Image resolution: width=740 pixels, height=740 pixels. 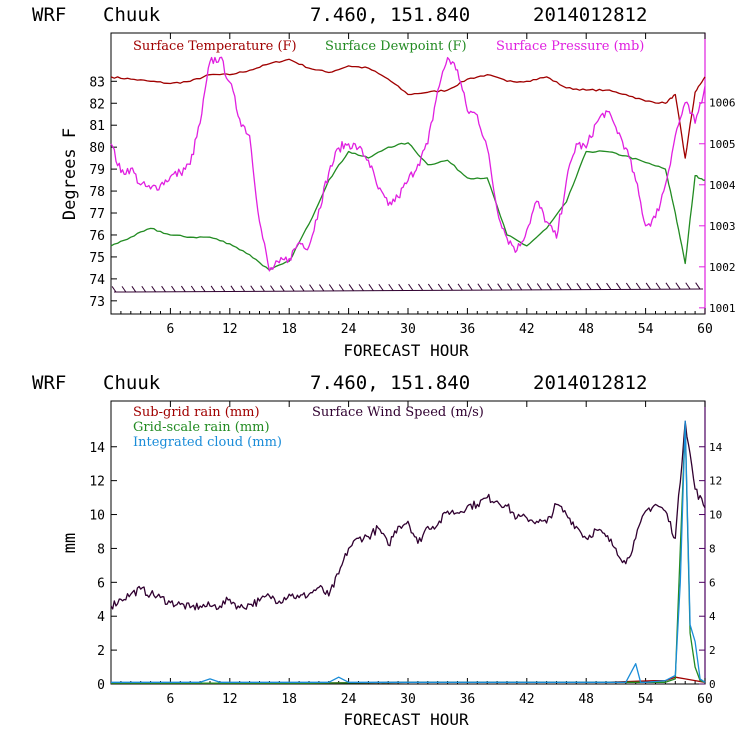 What do you see at coordinates (590, 383) in the screenshot?
I see `bottom-header-init: 2014012812` at bounding box center [590, 383].